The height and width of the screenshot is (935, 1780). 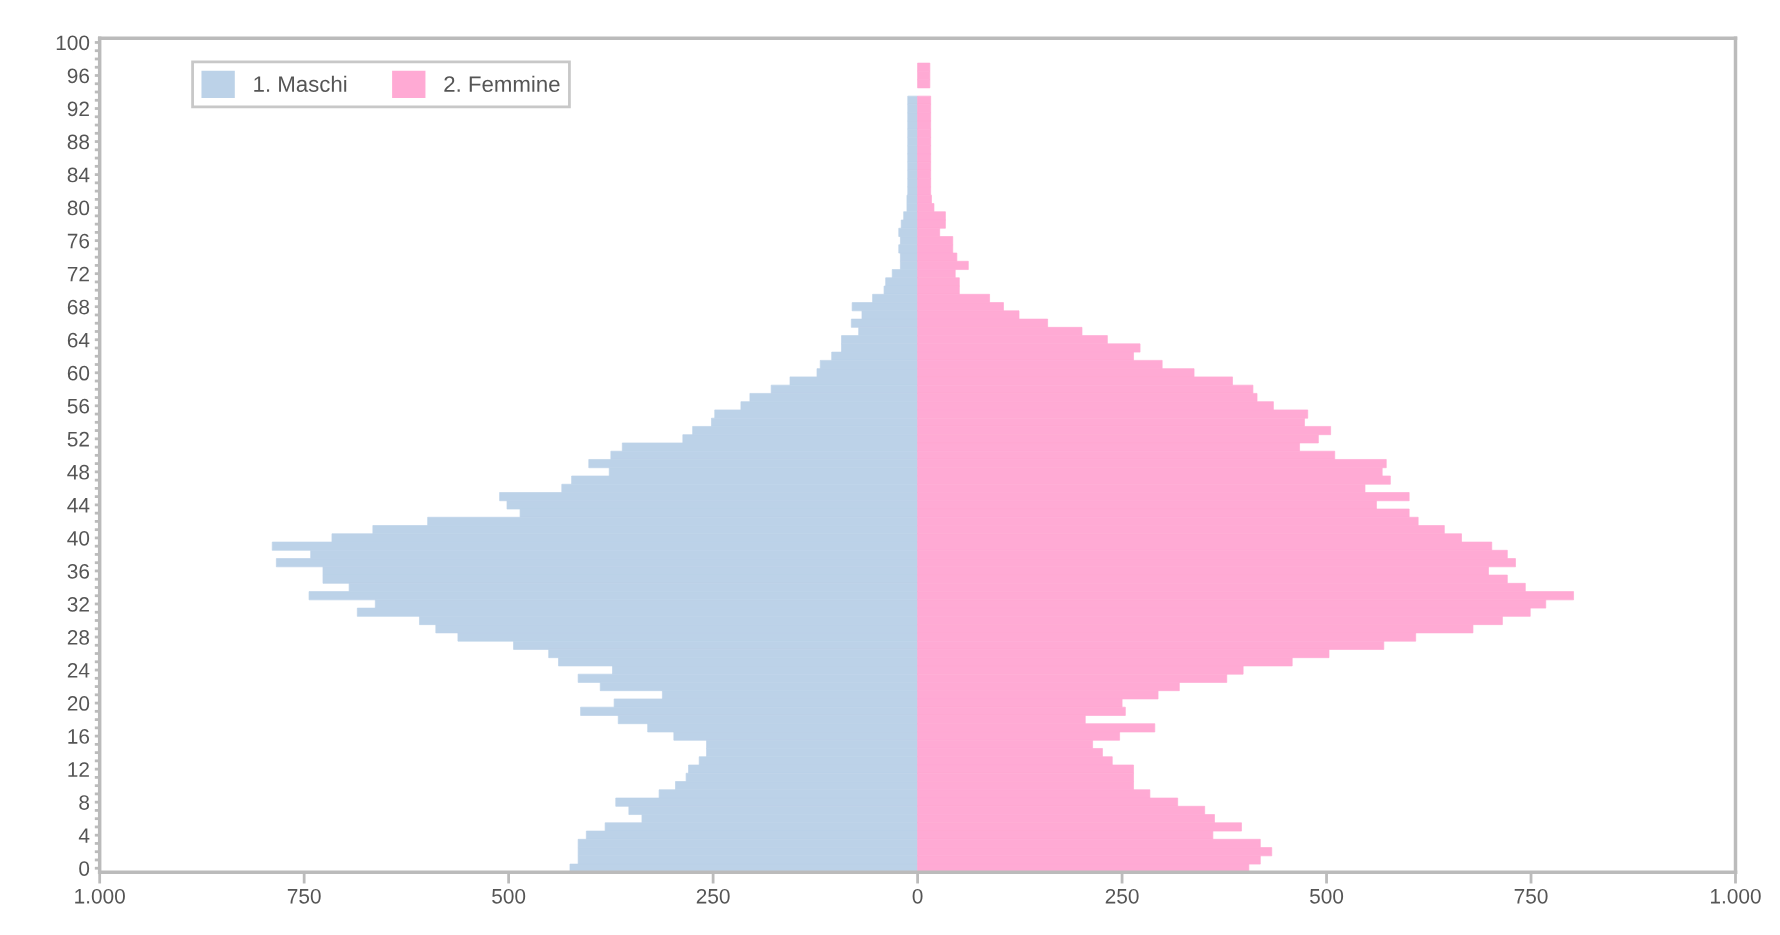 I want to click on y-tick-label: 80, so click(x=78, y=208).